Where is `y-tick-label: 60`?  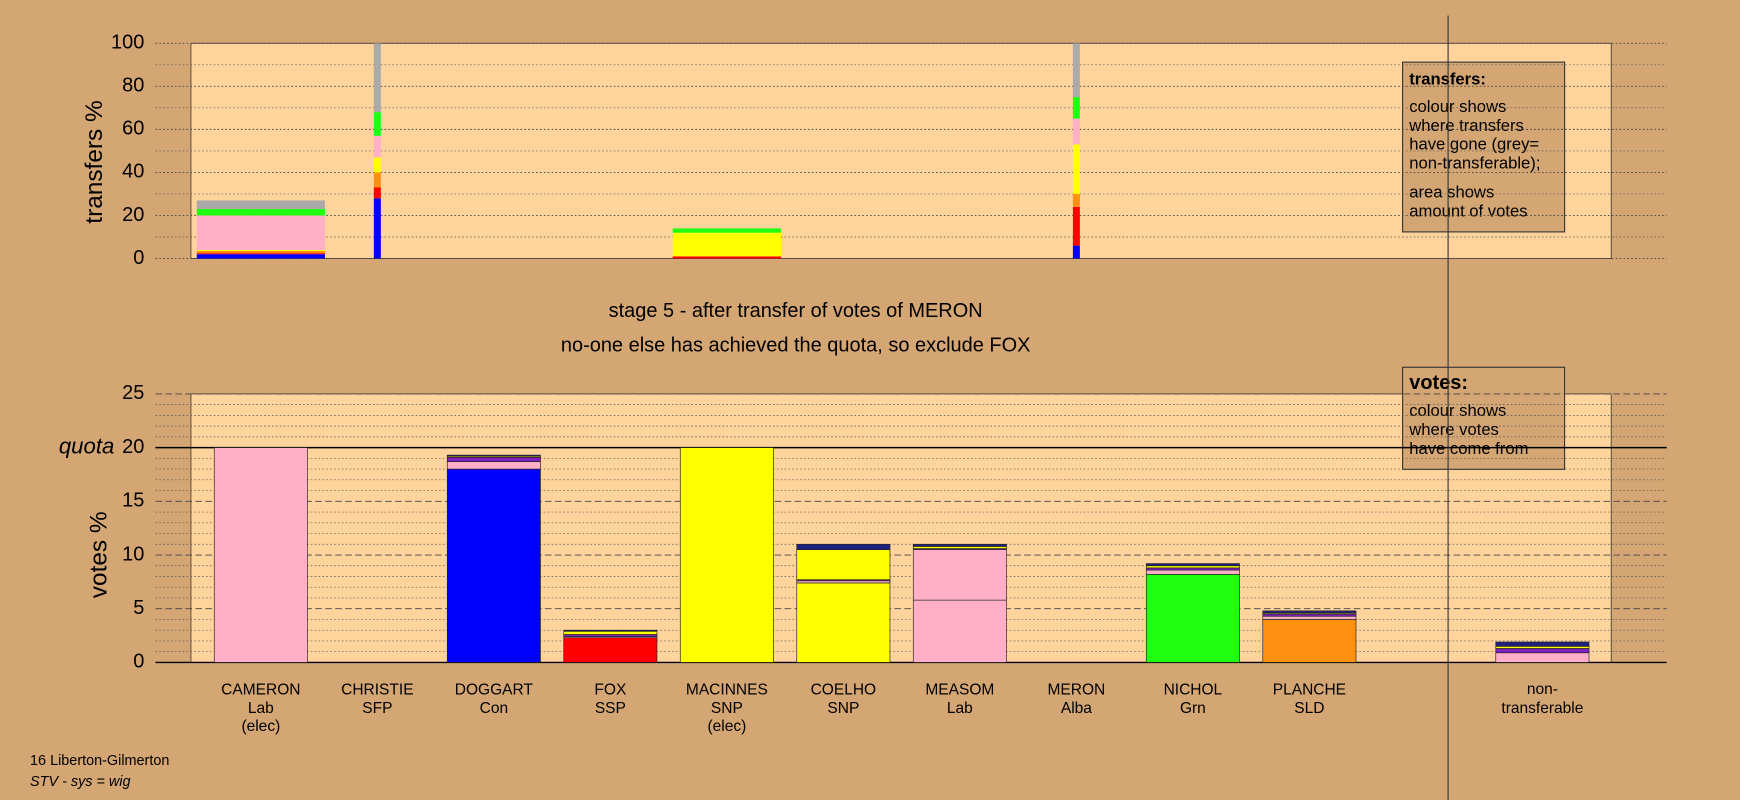 y-tick-label: 60 is located at coordinates (133, 129).